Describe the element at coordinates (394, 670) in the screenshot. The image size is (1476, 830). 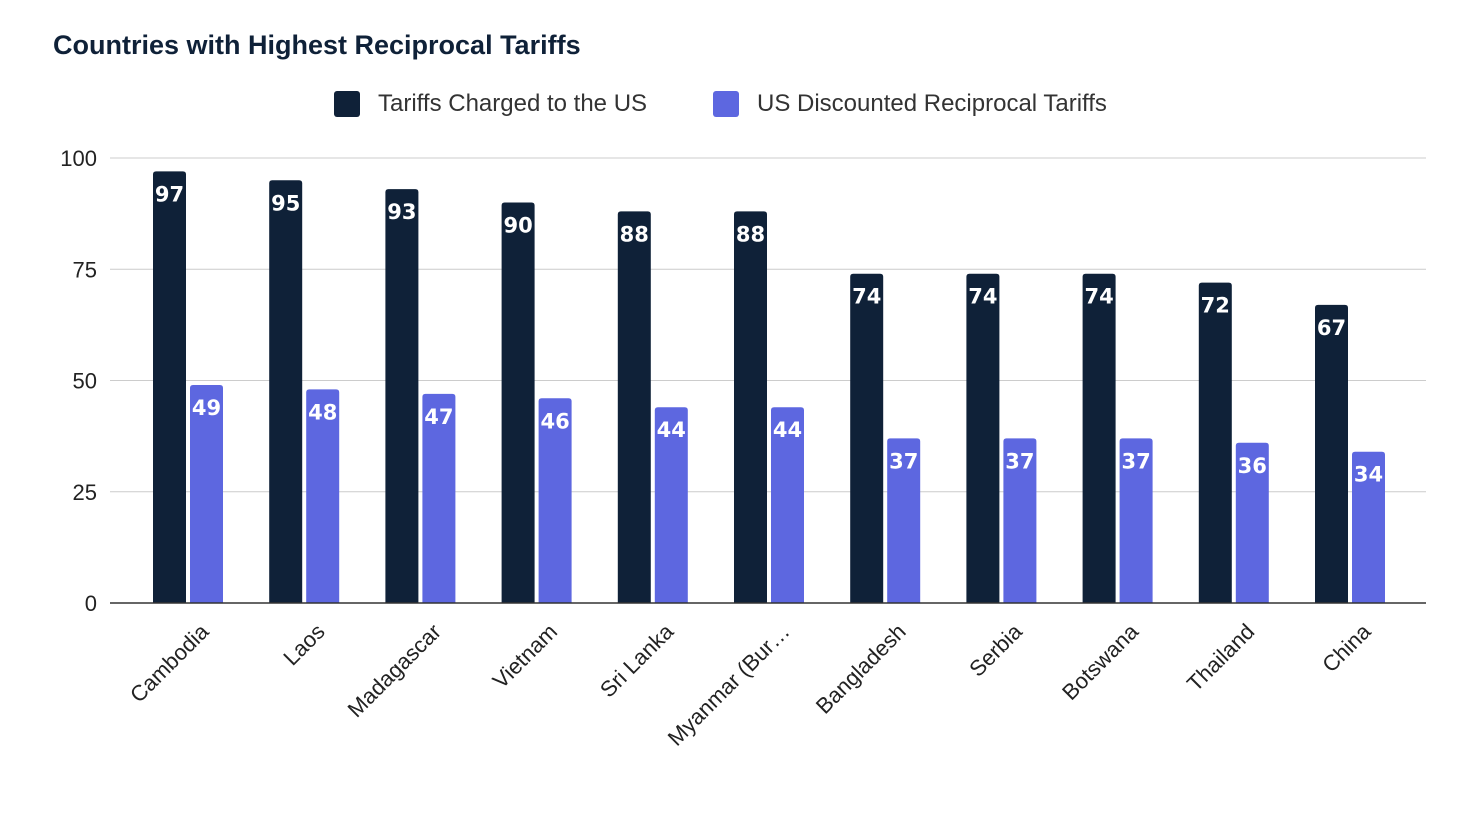
I see `x-tick-label: Madagascar` at that location.